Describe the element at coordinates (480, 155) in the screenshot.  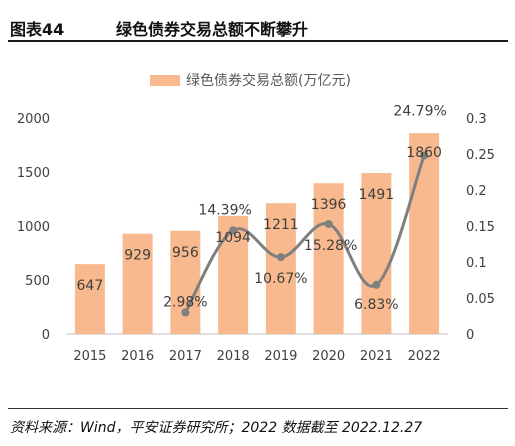
I see `y-right-tick-label: 0.25` at that location.